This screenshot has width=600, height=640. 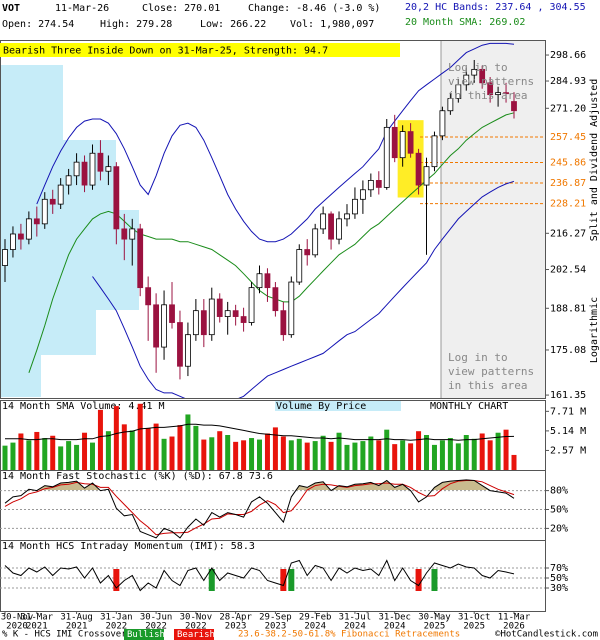 What do you see at coordinates (77, 627) in the screenshot?
I see `x-tick-year: 2021` at bounding box center [77, 627].